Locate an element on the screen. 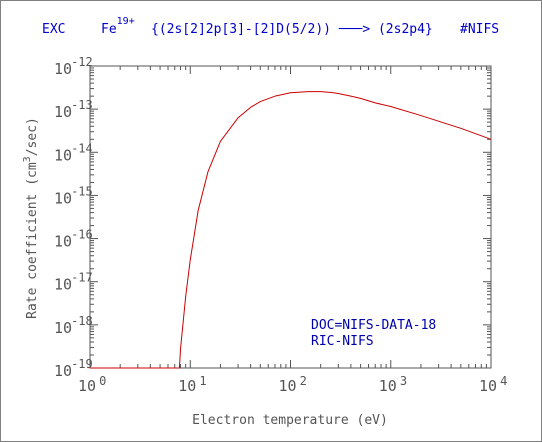 The width and height of the screenshot is (542, 442). x-tick-label: 10 3 is located at coordinates (393, 384).